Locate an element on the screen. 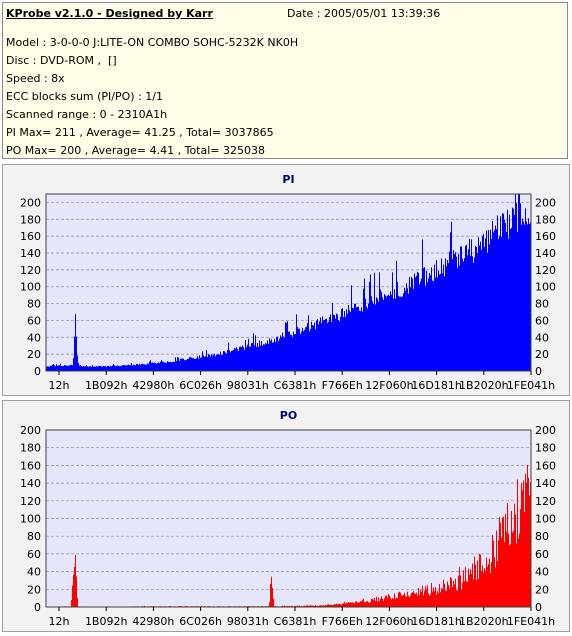 This screenshot has width=572, height=636. speed-line: Speed : 8x is located at coordinates (35, 78).